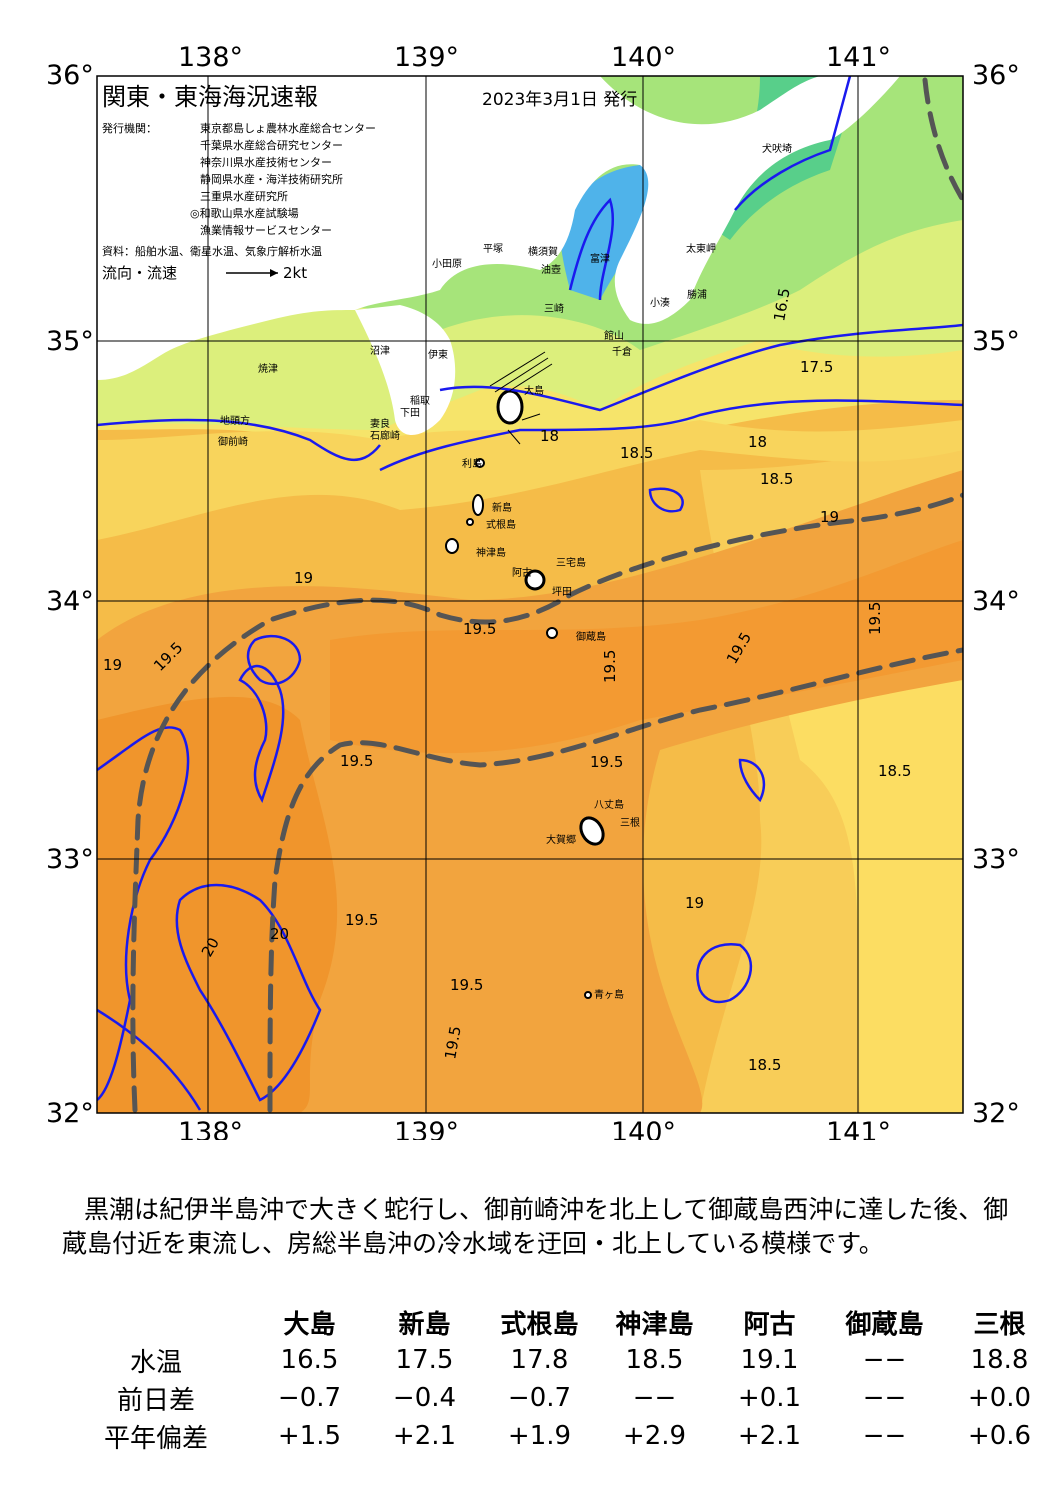  What do you see at coordinates (139, 273) in the screenshot?
I see `flow-legend-label: 流向・流速` at bounding box center [139, 273].